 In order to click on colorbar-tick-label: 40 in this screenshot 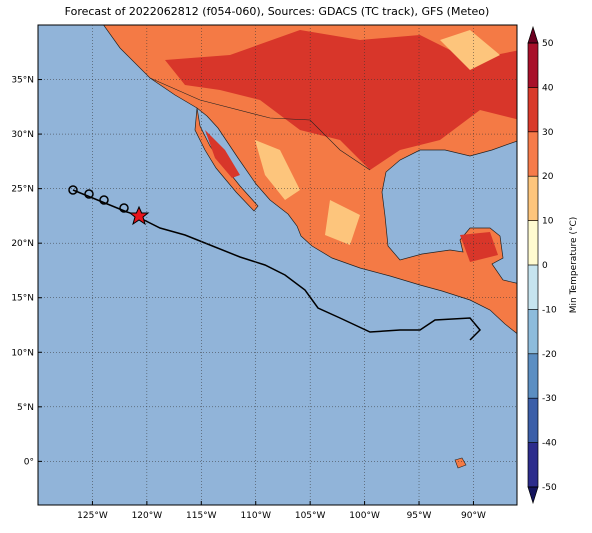, I will do `click(548, 88)`.